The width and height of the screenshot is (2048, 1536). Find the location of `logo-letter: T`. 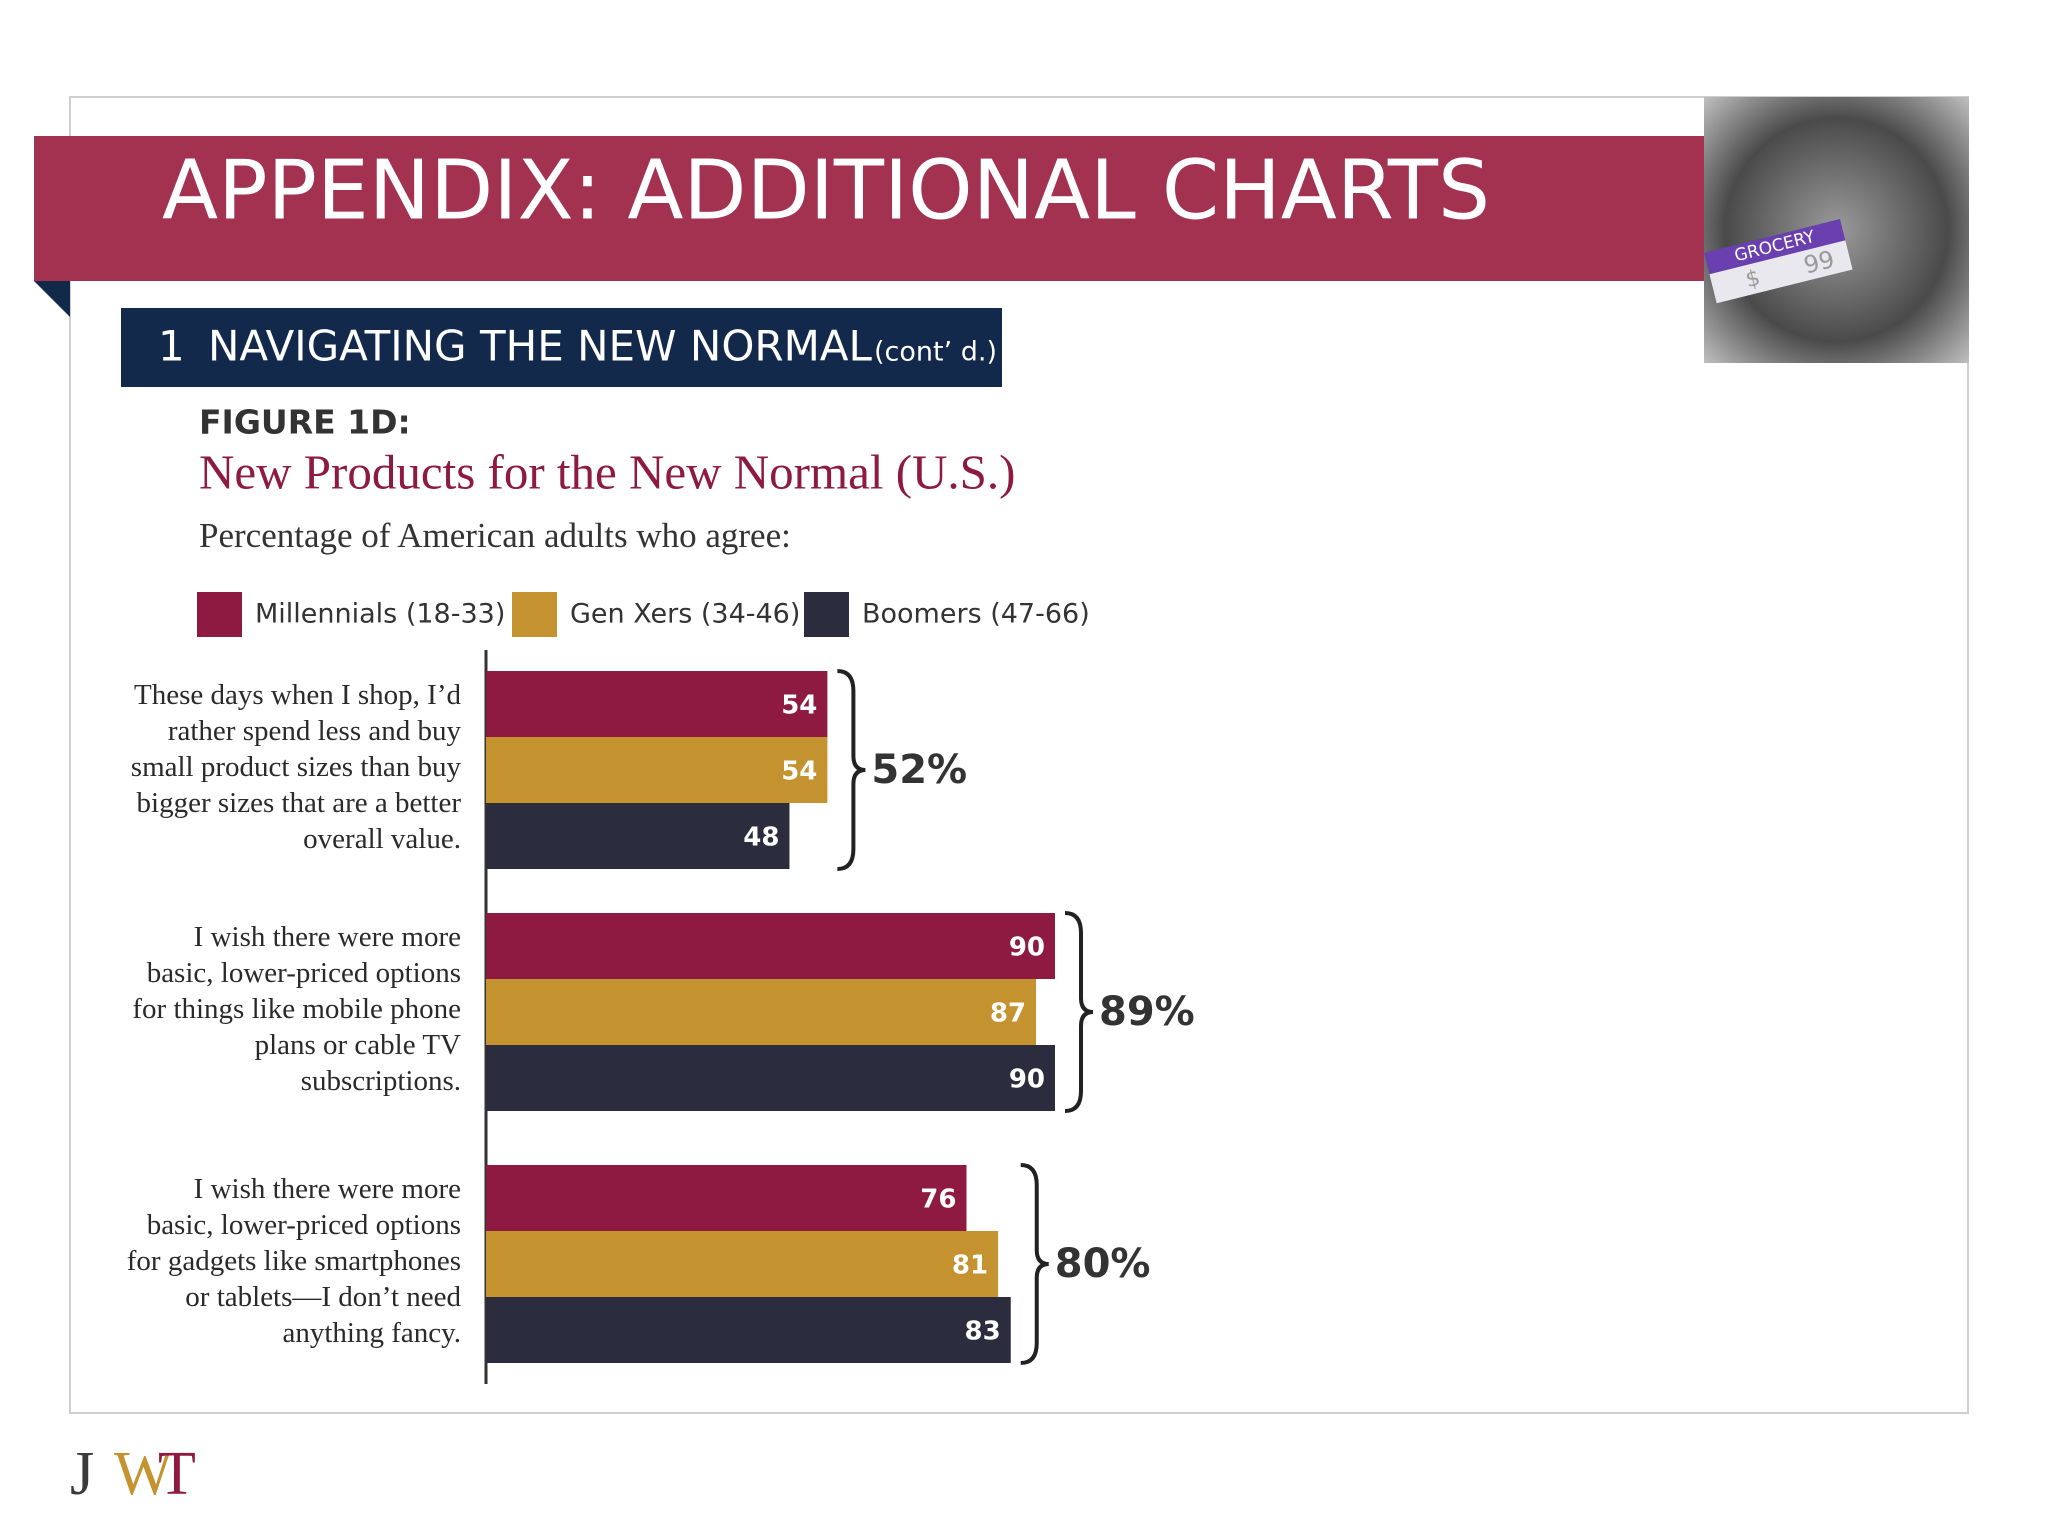

logo-letter: T is located at coordinates (177, 1474).